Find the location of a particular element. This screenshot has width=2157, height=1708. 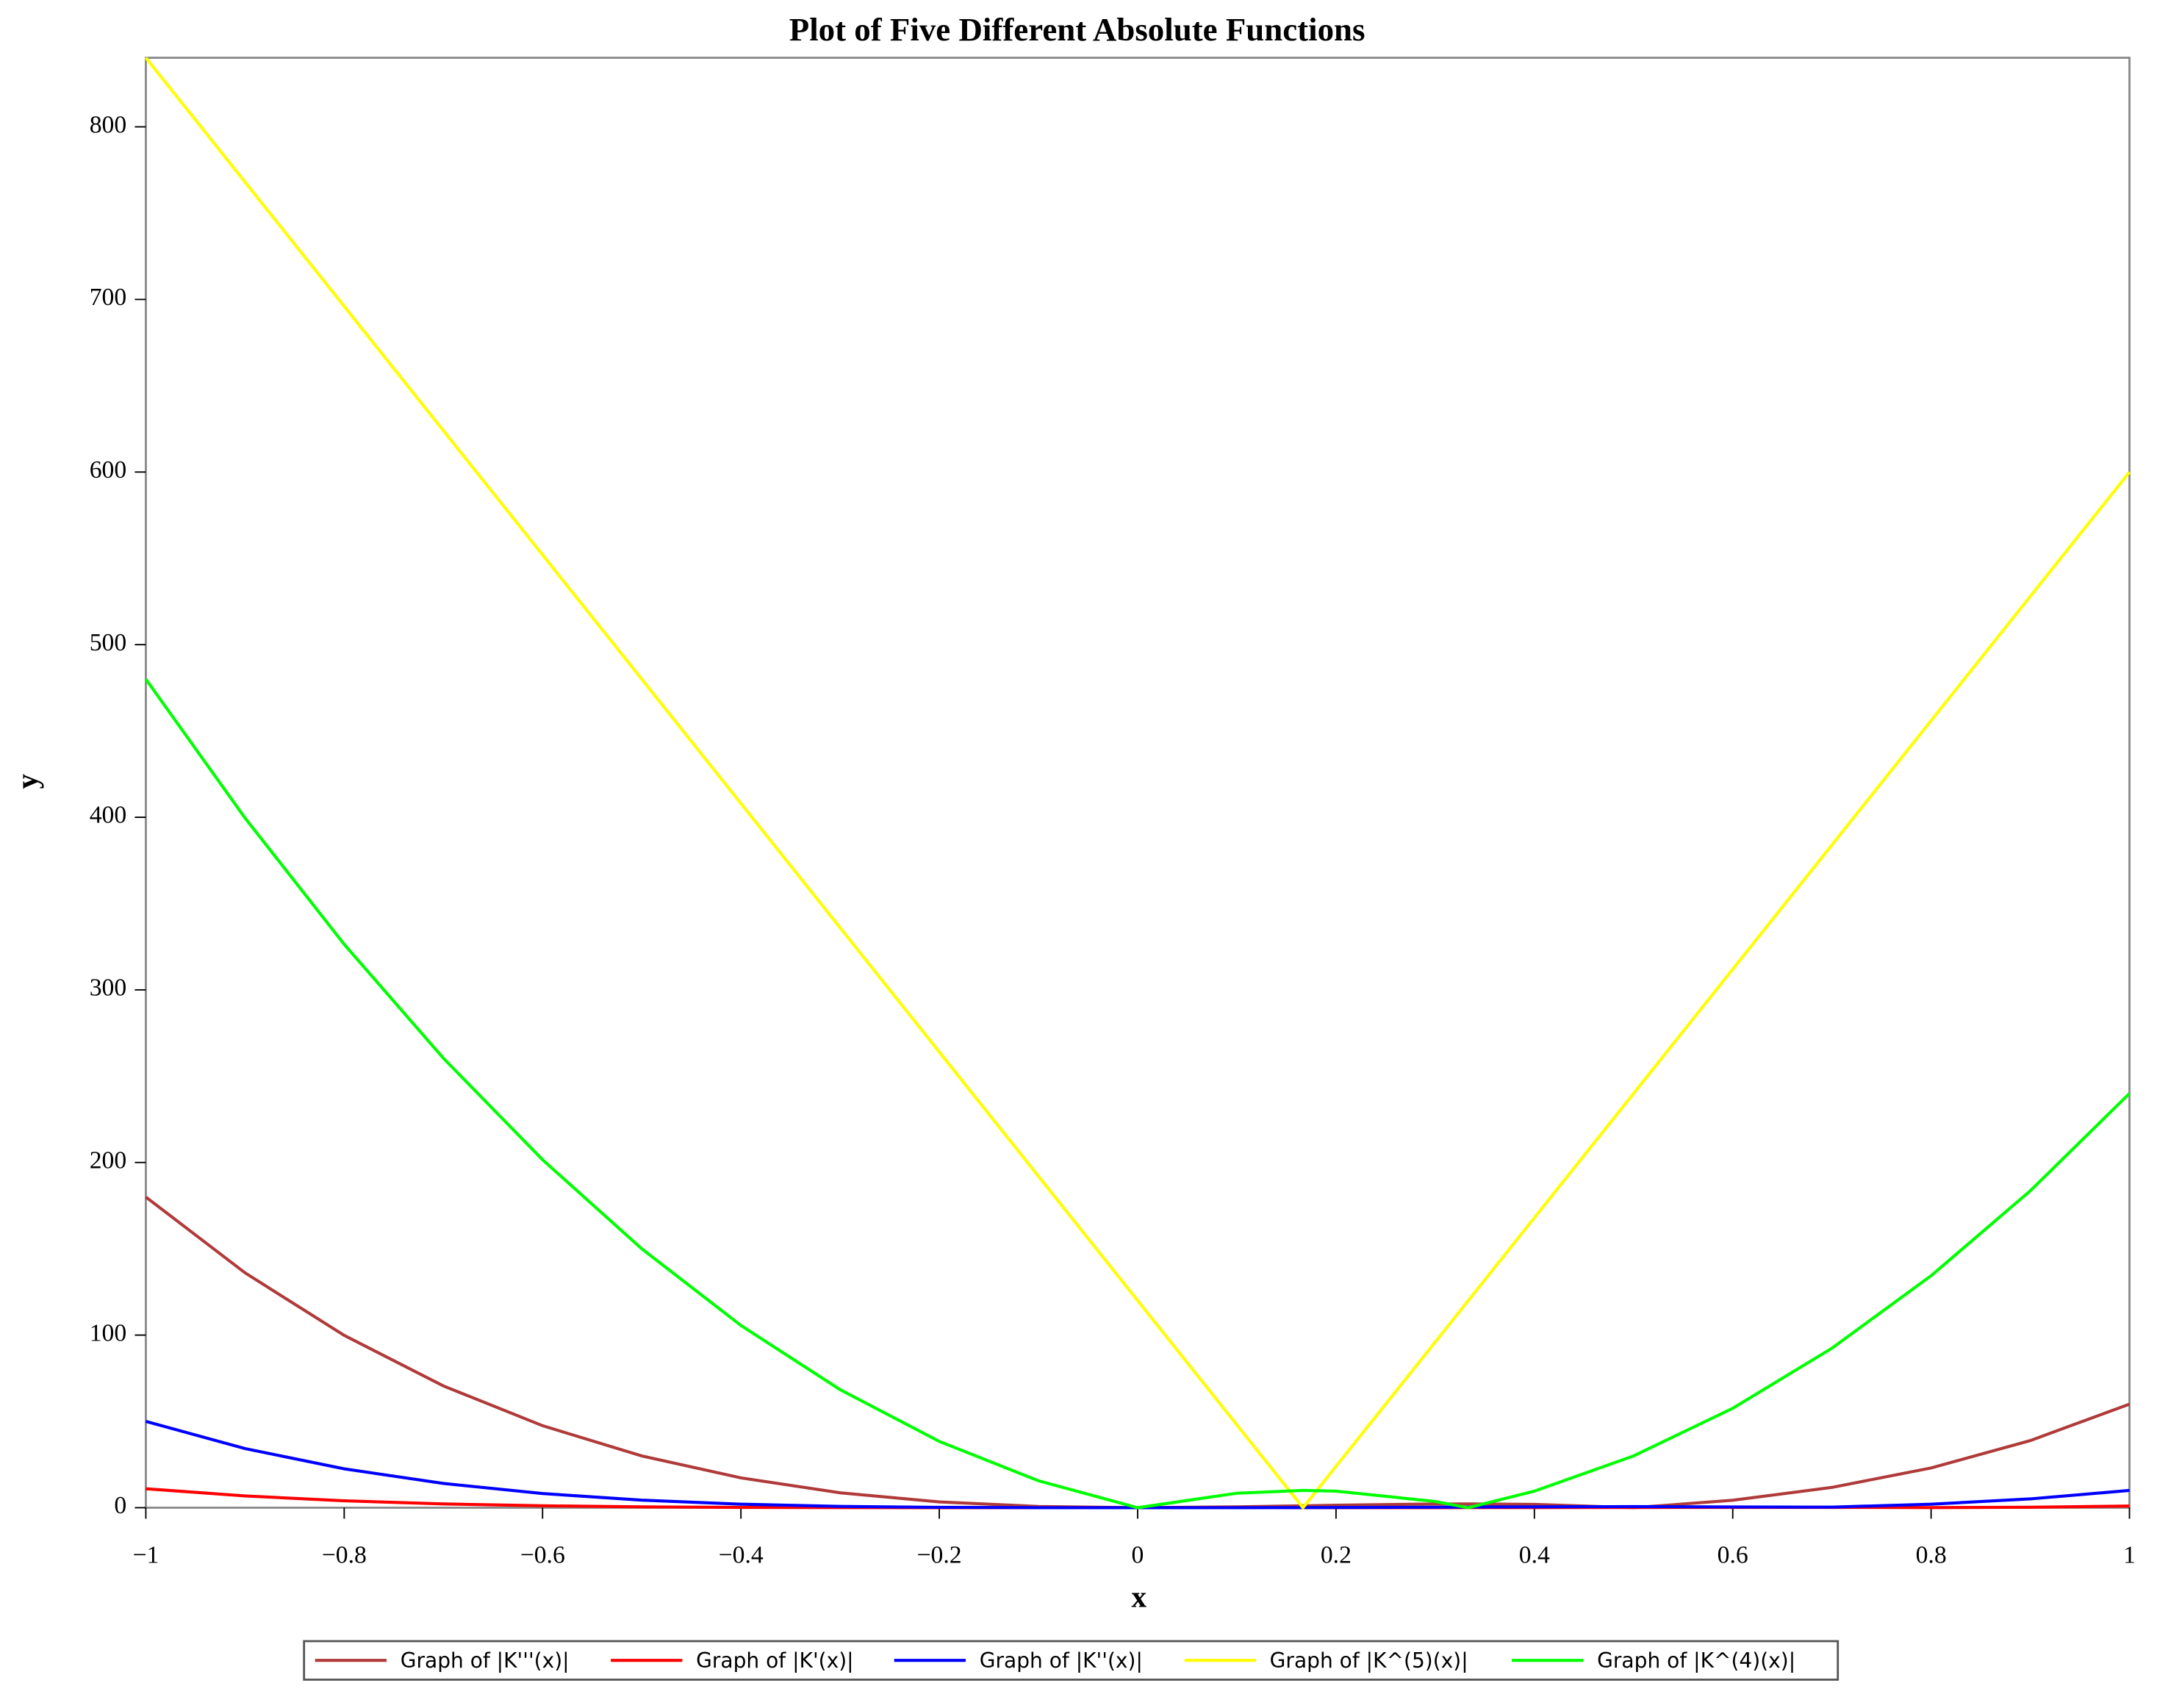

y-tick-label: 700 is located at coordinates (109, 297).